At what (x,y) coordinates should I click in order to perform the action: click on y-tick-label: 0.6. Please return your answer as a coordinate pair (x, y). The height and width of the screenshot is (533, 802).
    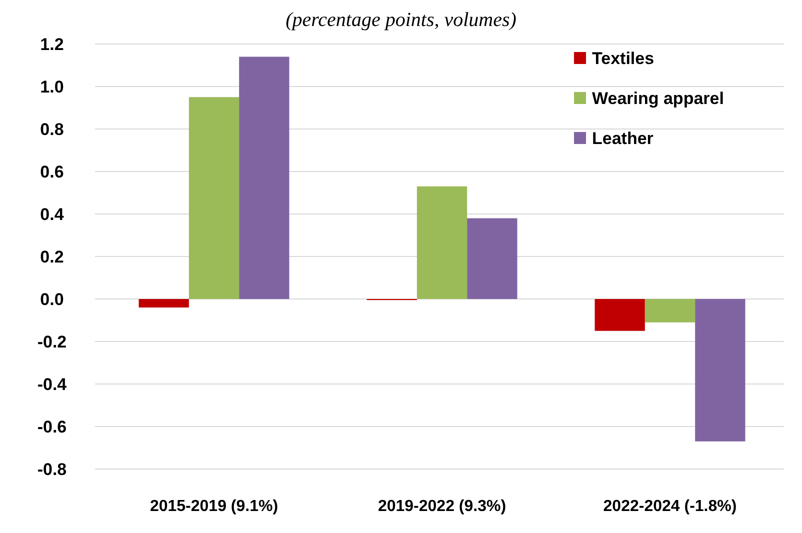
    Looking at the image, I should click on (52, 172).